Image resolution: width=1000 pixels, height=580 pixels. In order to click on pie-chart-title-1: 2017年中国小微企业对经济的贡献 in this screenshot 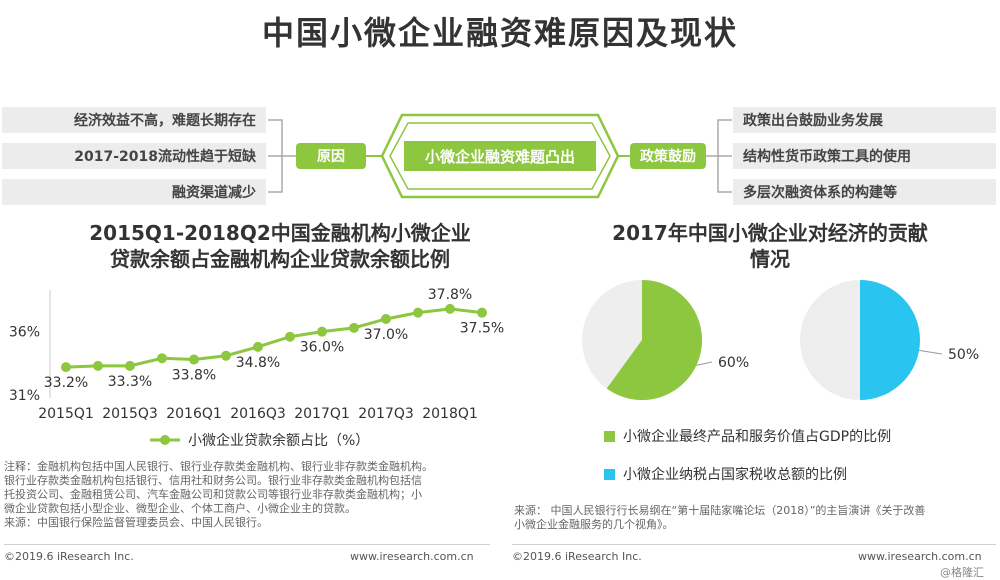, I will do `click(770, 233)`.